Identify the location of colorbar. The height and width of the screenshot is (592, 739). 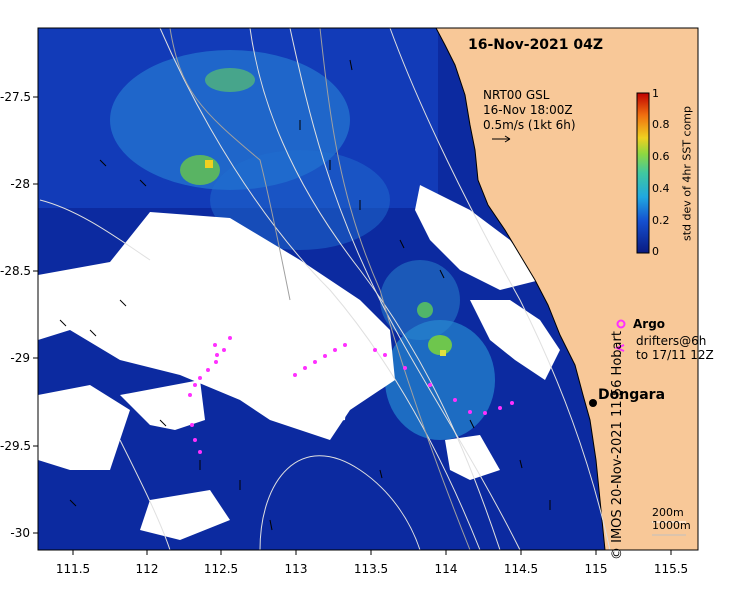
(643, 173).